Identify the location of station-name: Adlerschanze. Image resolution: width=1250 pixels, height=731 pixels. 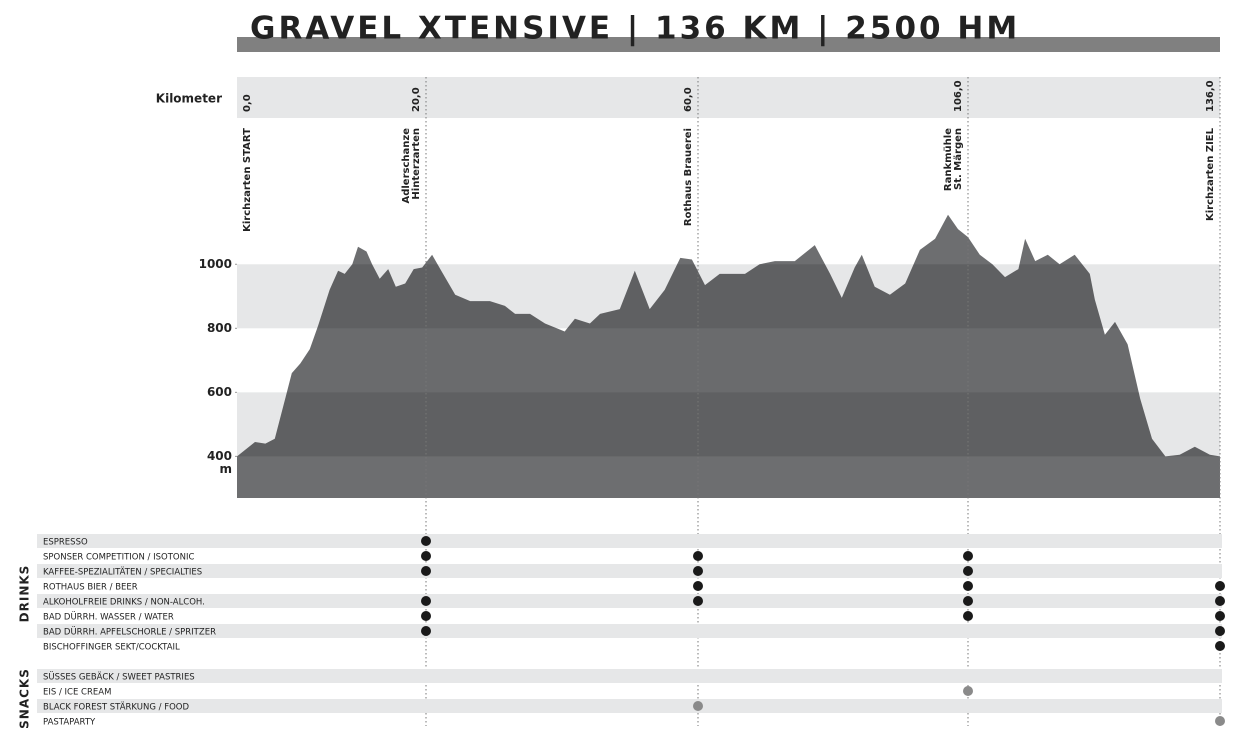
(406, 166).